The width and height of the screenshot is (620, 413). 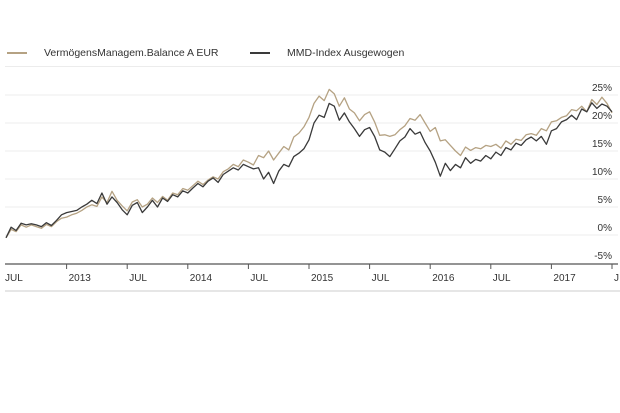 I want to click on legend-swatch-fund, so click(x=17, y=53).